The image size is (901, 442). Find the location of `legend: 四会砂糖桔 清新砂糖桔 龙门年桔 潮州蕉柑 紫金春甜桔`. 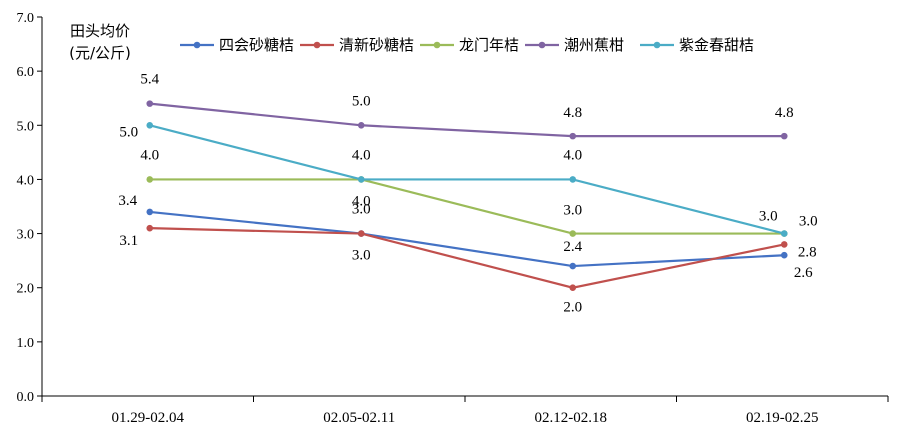

legend: 四会砂糖桔 清新砂糖桔 龙门年桔 潮州蕉柑 紫金春甜桔 is located at coordinates (467, 45).